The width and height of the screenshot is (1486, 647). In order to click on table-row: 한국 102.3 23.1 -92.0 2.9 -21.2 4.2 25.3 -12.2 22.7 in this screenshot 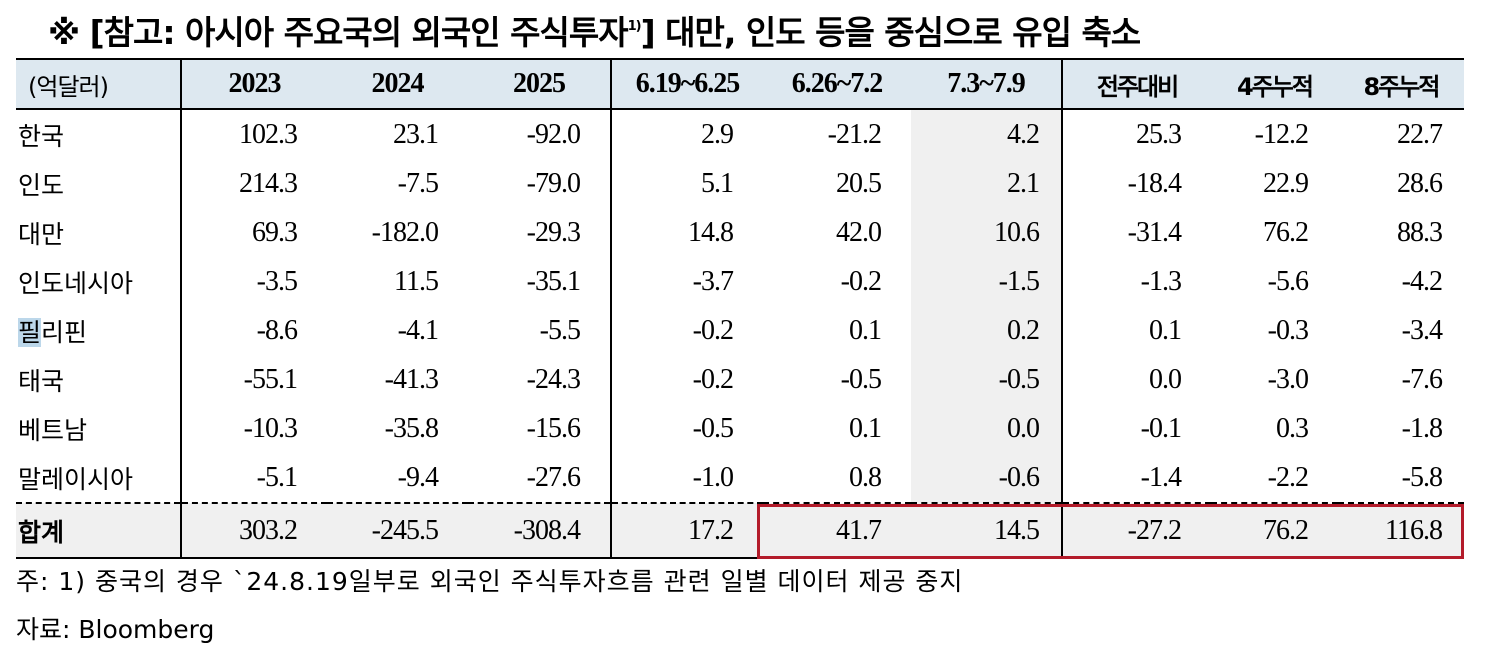, I will do `click(740, 134)`.